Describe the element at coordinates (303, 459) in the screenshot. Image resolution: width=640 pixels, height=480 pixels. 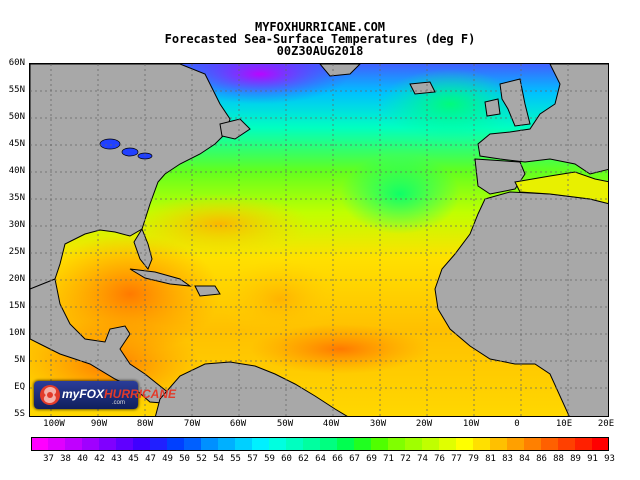
I see `colorbar-value: 62` at that location.